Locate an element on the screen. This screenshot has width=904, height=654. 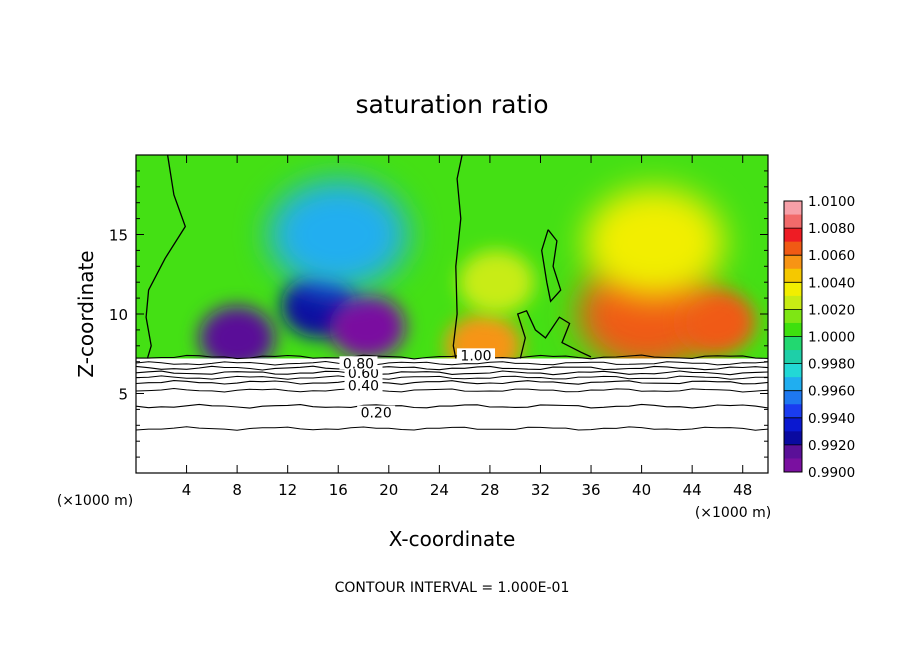
colorbar-label: 0.9920 is located at coordinates (831, 446).